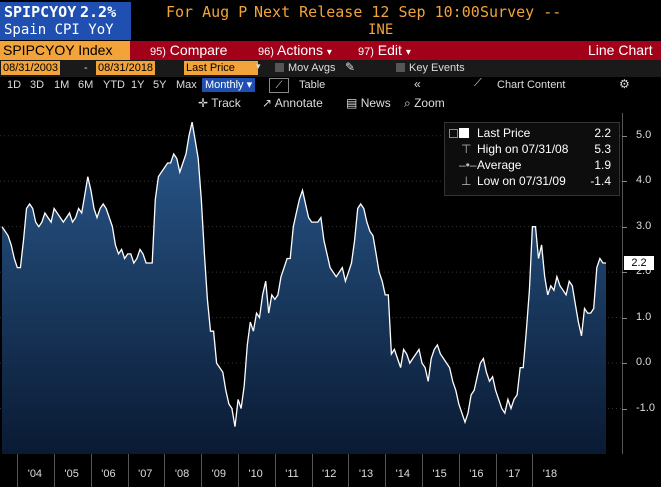  What do you see at coordinates (255, 474) in the screenshot?
I see `x-tick-label: '10` at bounding box center [255, 474].